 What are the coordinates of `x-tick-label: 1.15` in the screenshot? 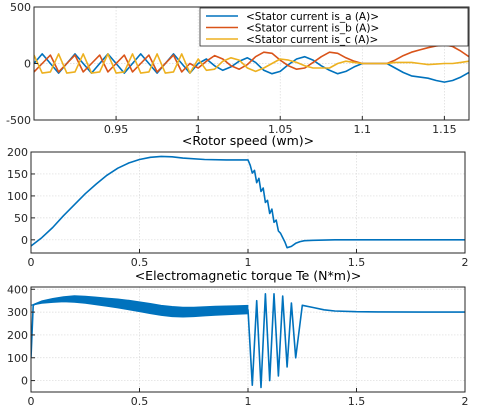 It's located at (444, 129).